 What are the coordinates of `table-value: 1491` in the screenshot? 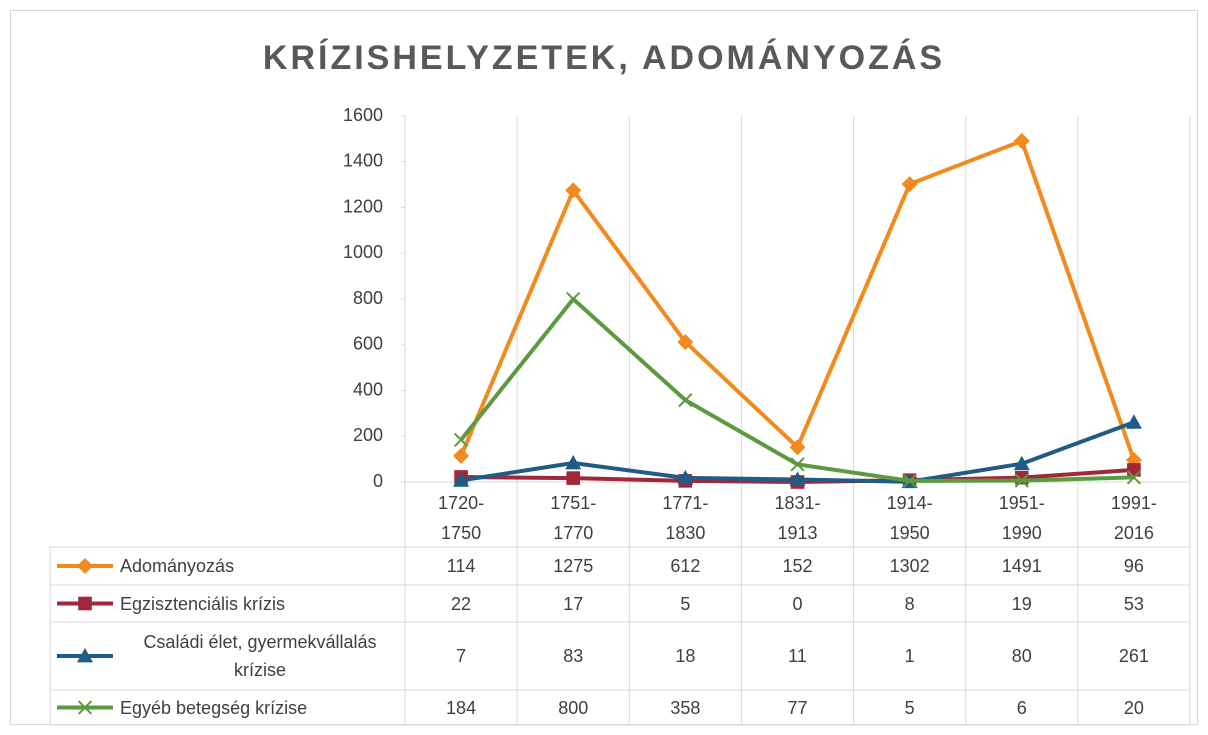 It's located at (1021, 566).